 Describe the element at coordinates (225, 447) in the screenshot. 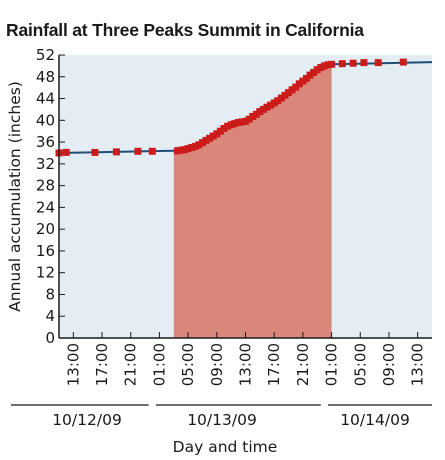

I see `x-axis-label: Day and time` at that location.